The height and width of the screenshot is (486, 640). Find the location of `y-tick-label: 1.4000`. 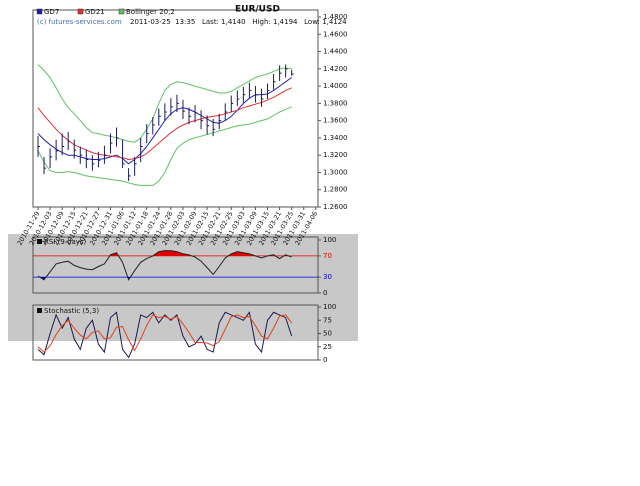

y-tick-label: 1.4000 is located at coordinates (335, 86).